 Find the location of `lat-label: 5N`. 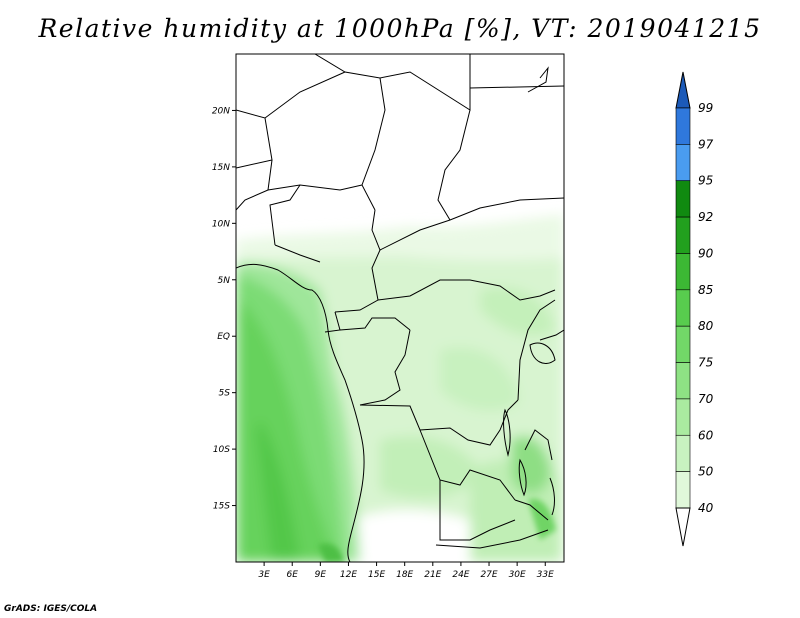

lat-label: 5N is located at coordinates (224, 281).